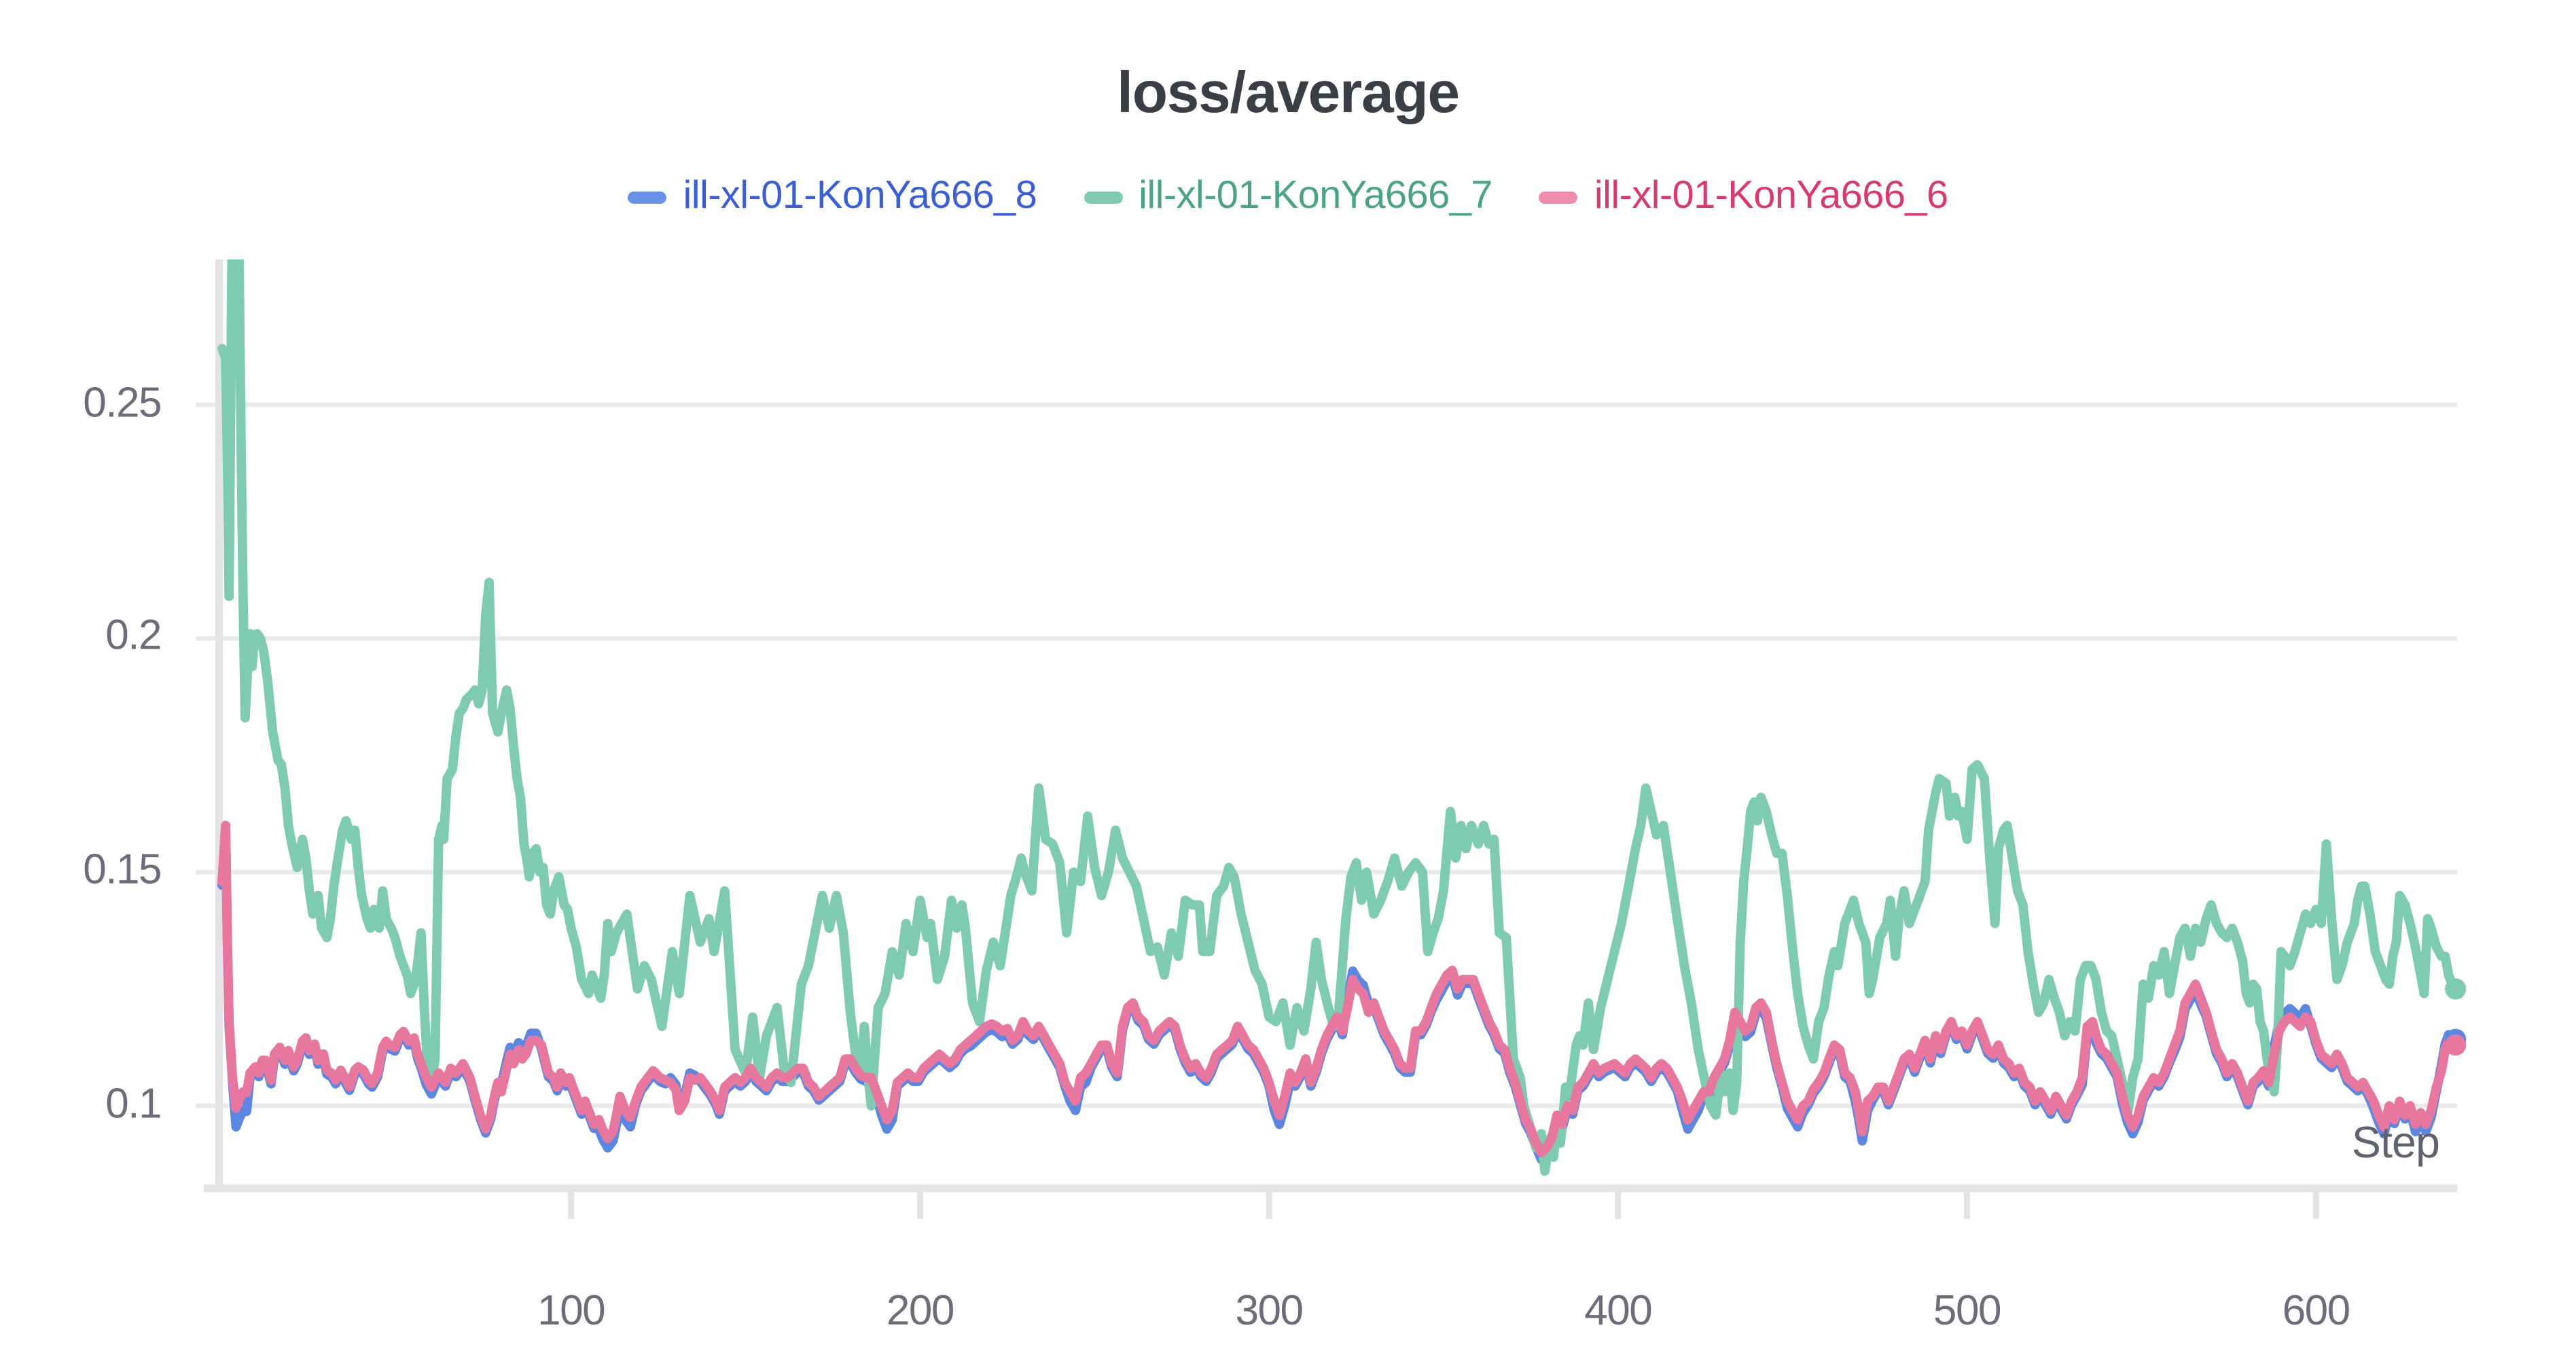 The image size is (2576, 1353). I want to click on legend-item-7: ill-xl-01-KonYa666_7, so click(1288, 197).